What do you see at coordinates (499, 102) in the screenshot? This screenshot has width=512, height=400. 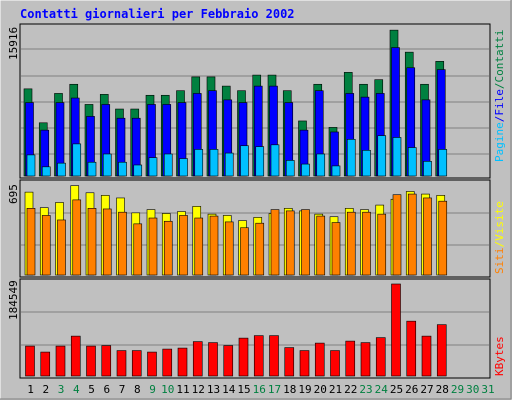 I see `legend-files: File` at bounding box center [499, 102].